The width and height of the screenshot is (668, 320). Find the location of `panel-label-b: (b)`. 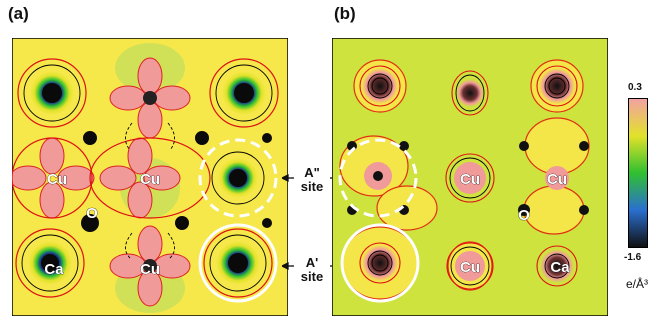

panel-label-b: (b) is located at coordinates (345, 13).